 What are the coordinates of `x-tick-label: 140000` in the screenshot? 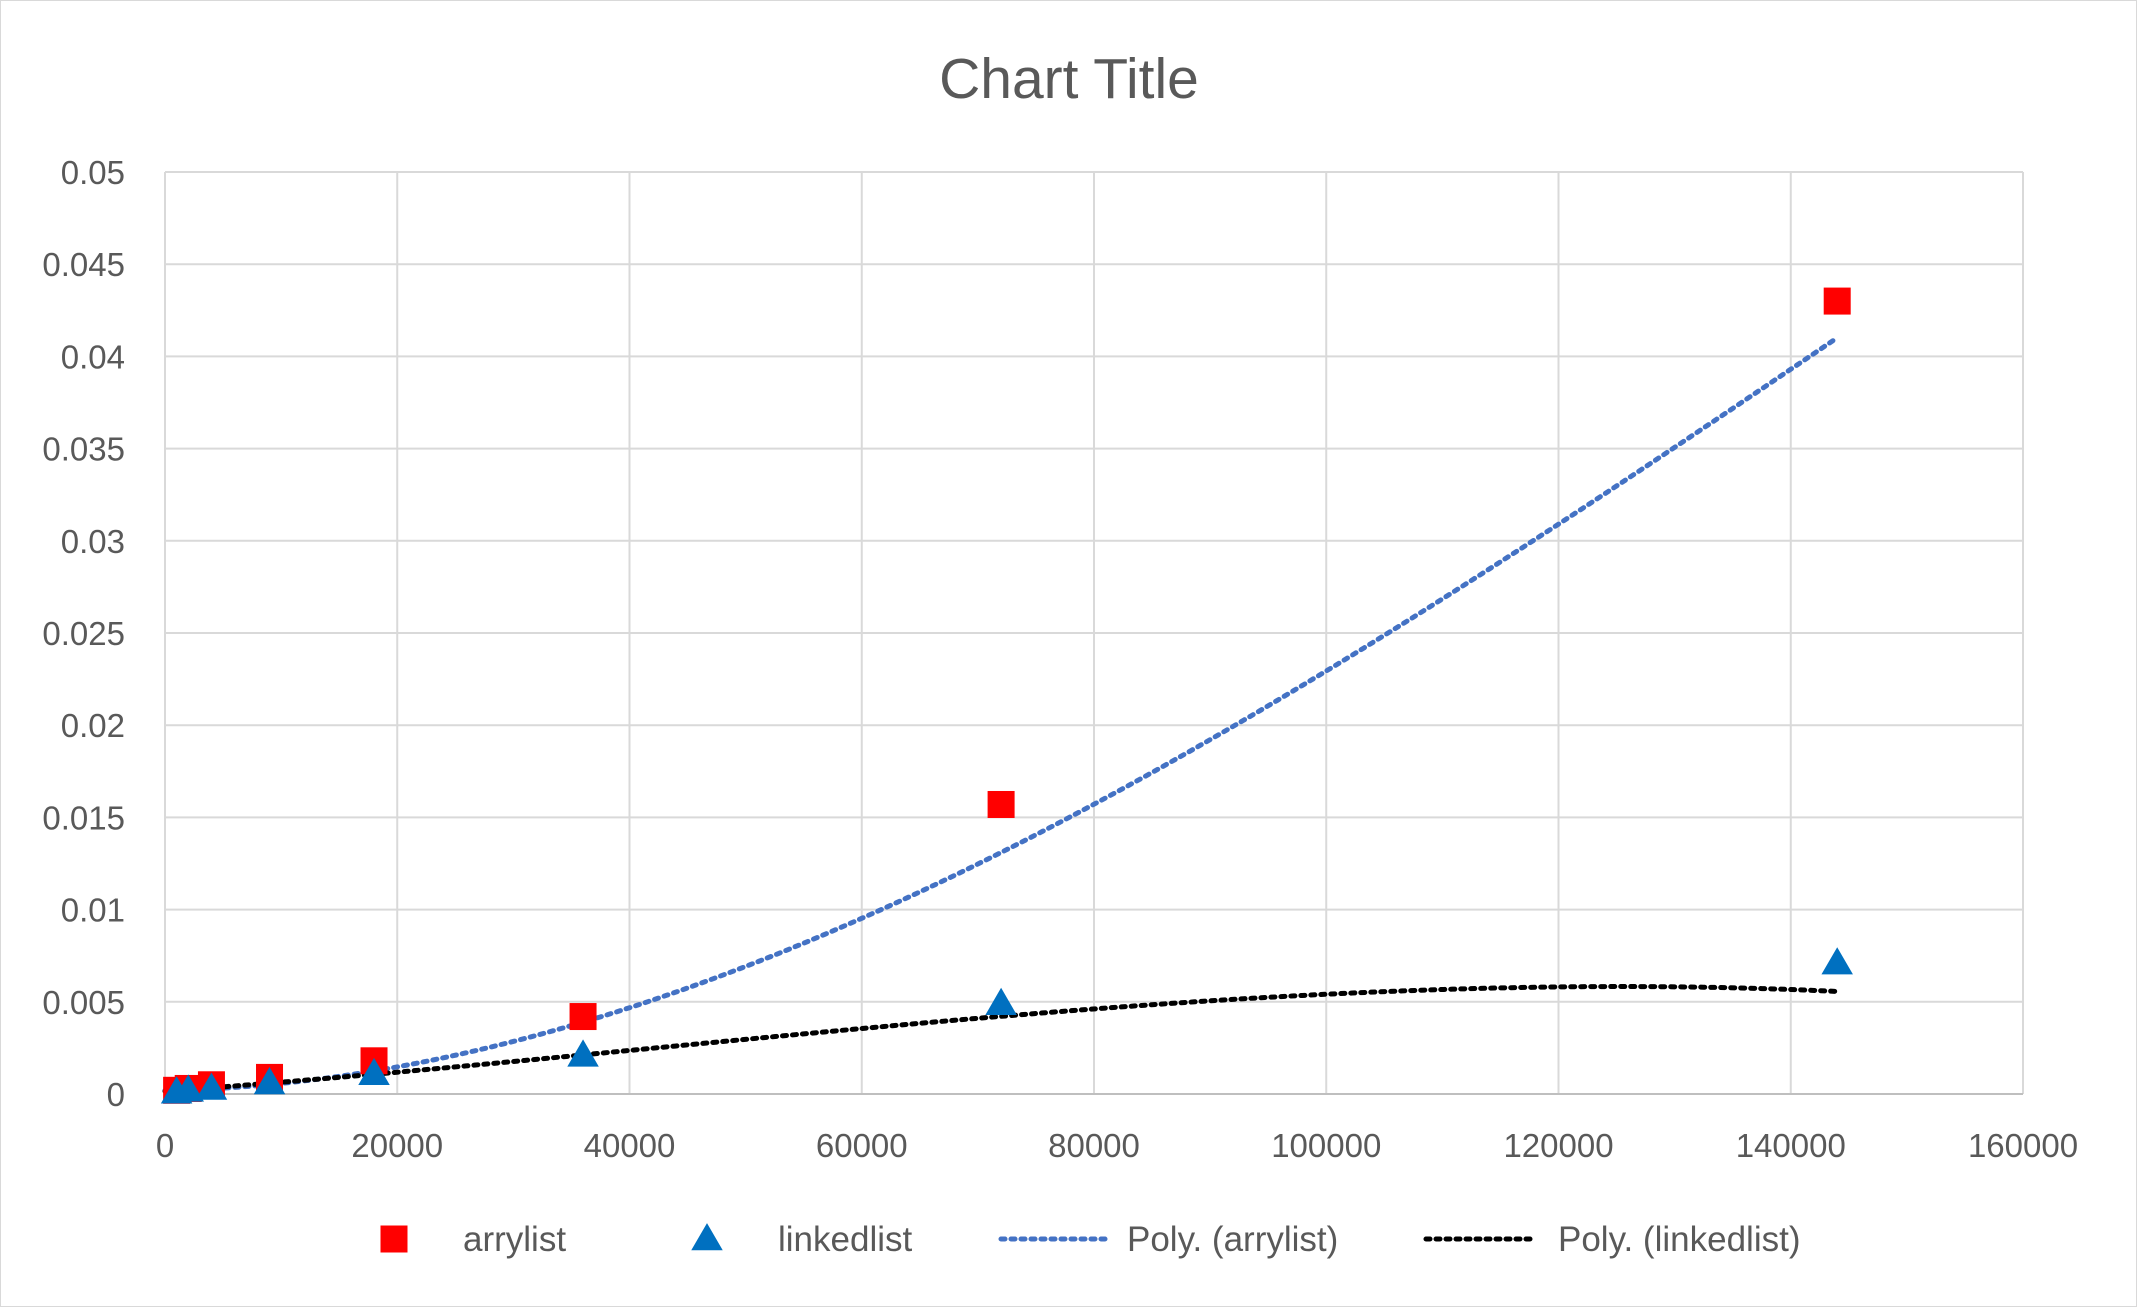 It's located at (1791, 1145).